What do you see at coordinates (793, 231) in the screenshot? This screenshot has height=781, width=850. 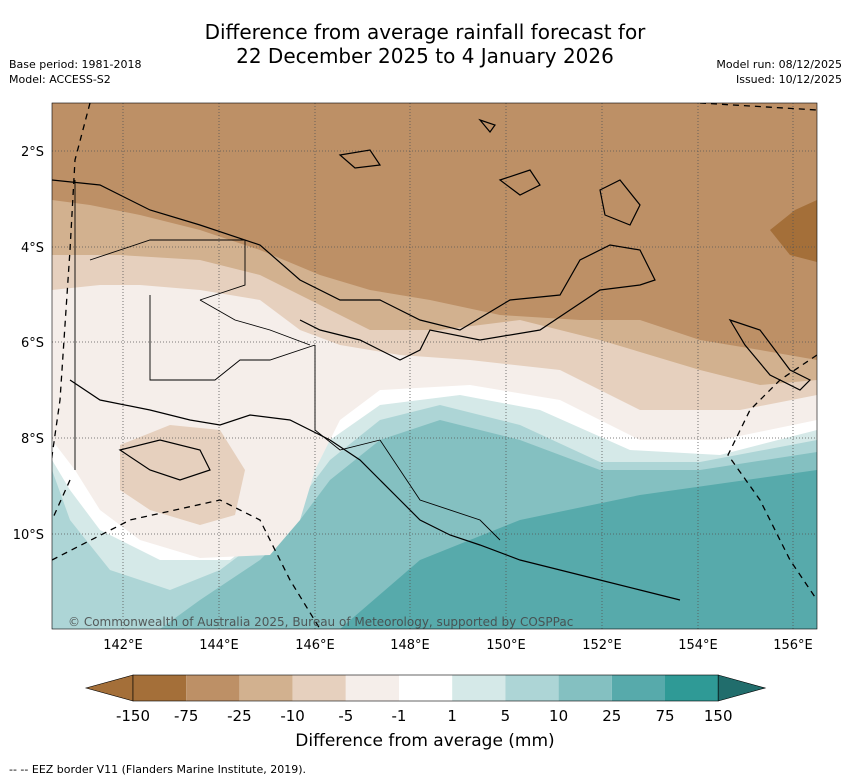 I see `contour-neg150-neg75` at bounding box center [793, 231].